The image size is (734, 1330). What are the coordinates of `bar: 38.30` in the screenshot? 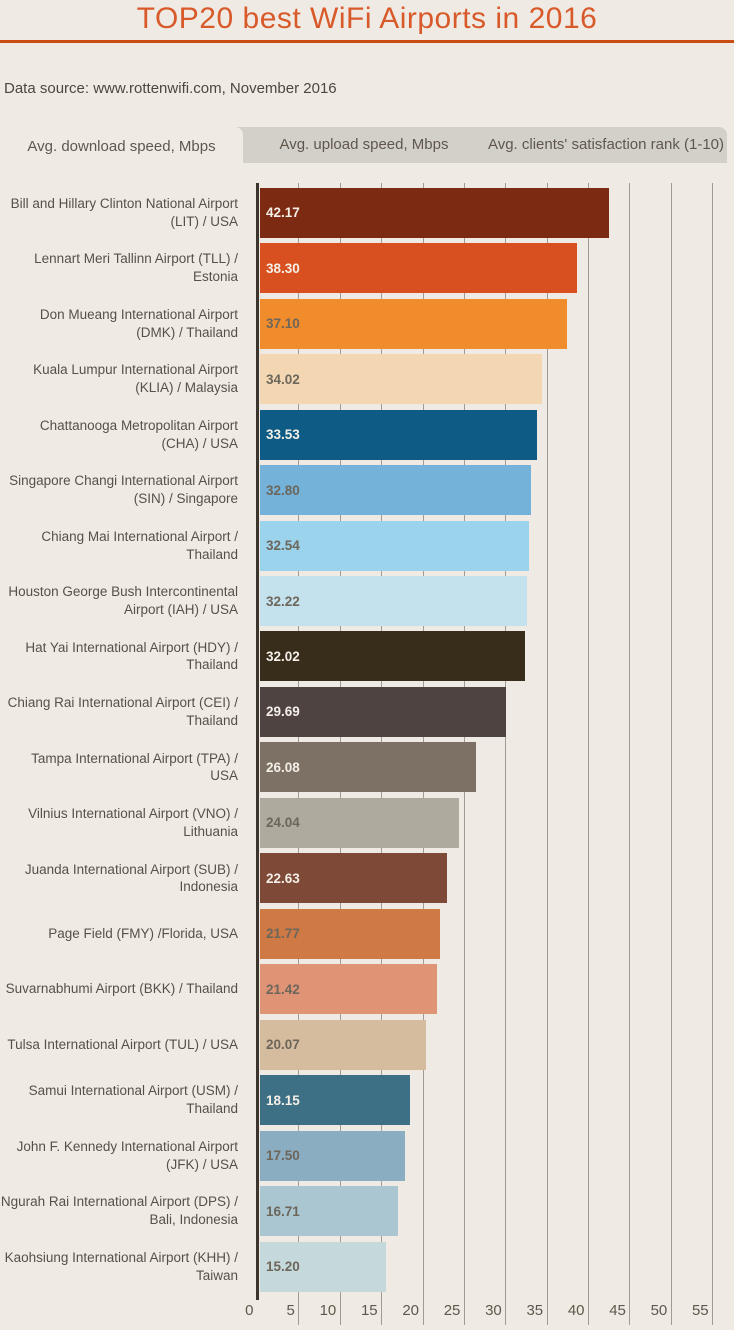 It's located at (418, 268).